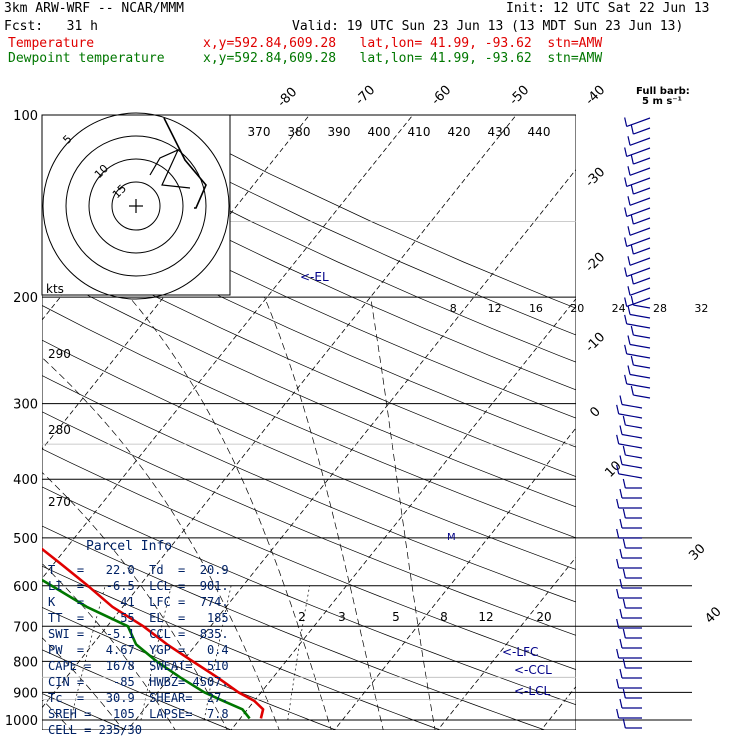  I want to click on mixing-ratio-label: 3, so click(342, 617).